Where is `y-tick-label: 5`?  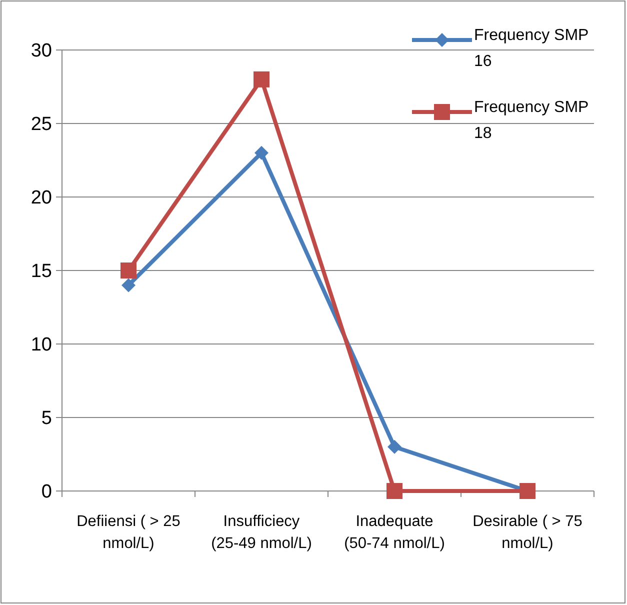 y-tick-label: 5 is located at coordinates (46, 419).